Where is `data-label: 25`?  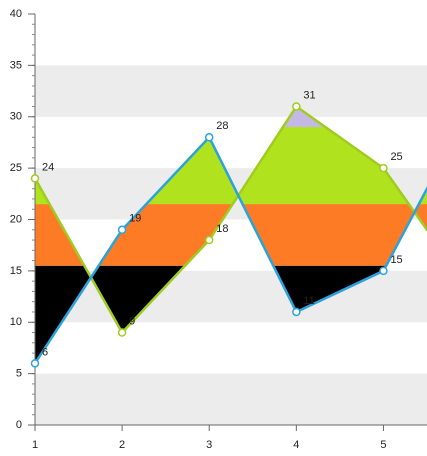
data-label: 25 is located at coordinates (396, 157).